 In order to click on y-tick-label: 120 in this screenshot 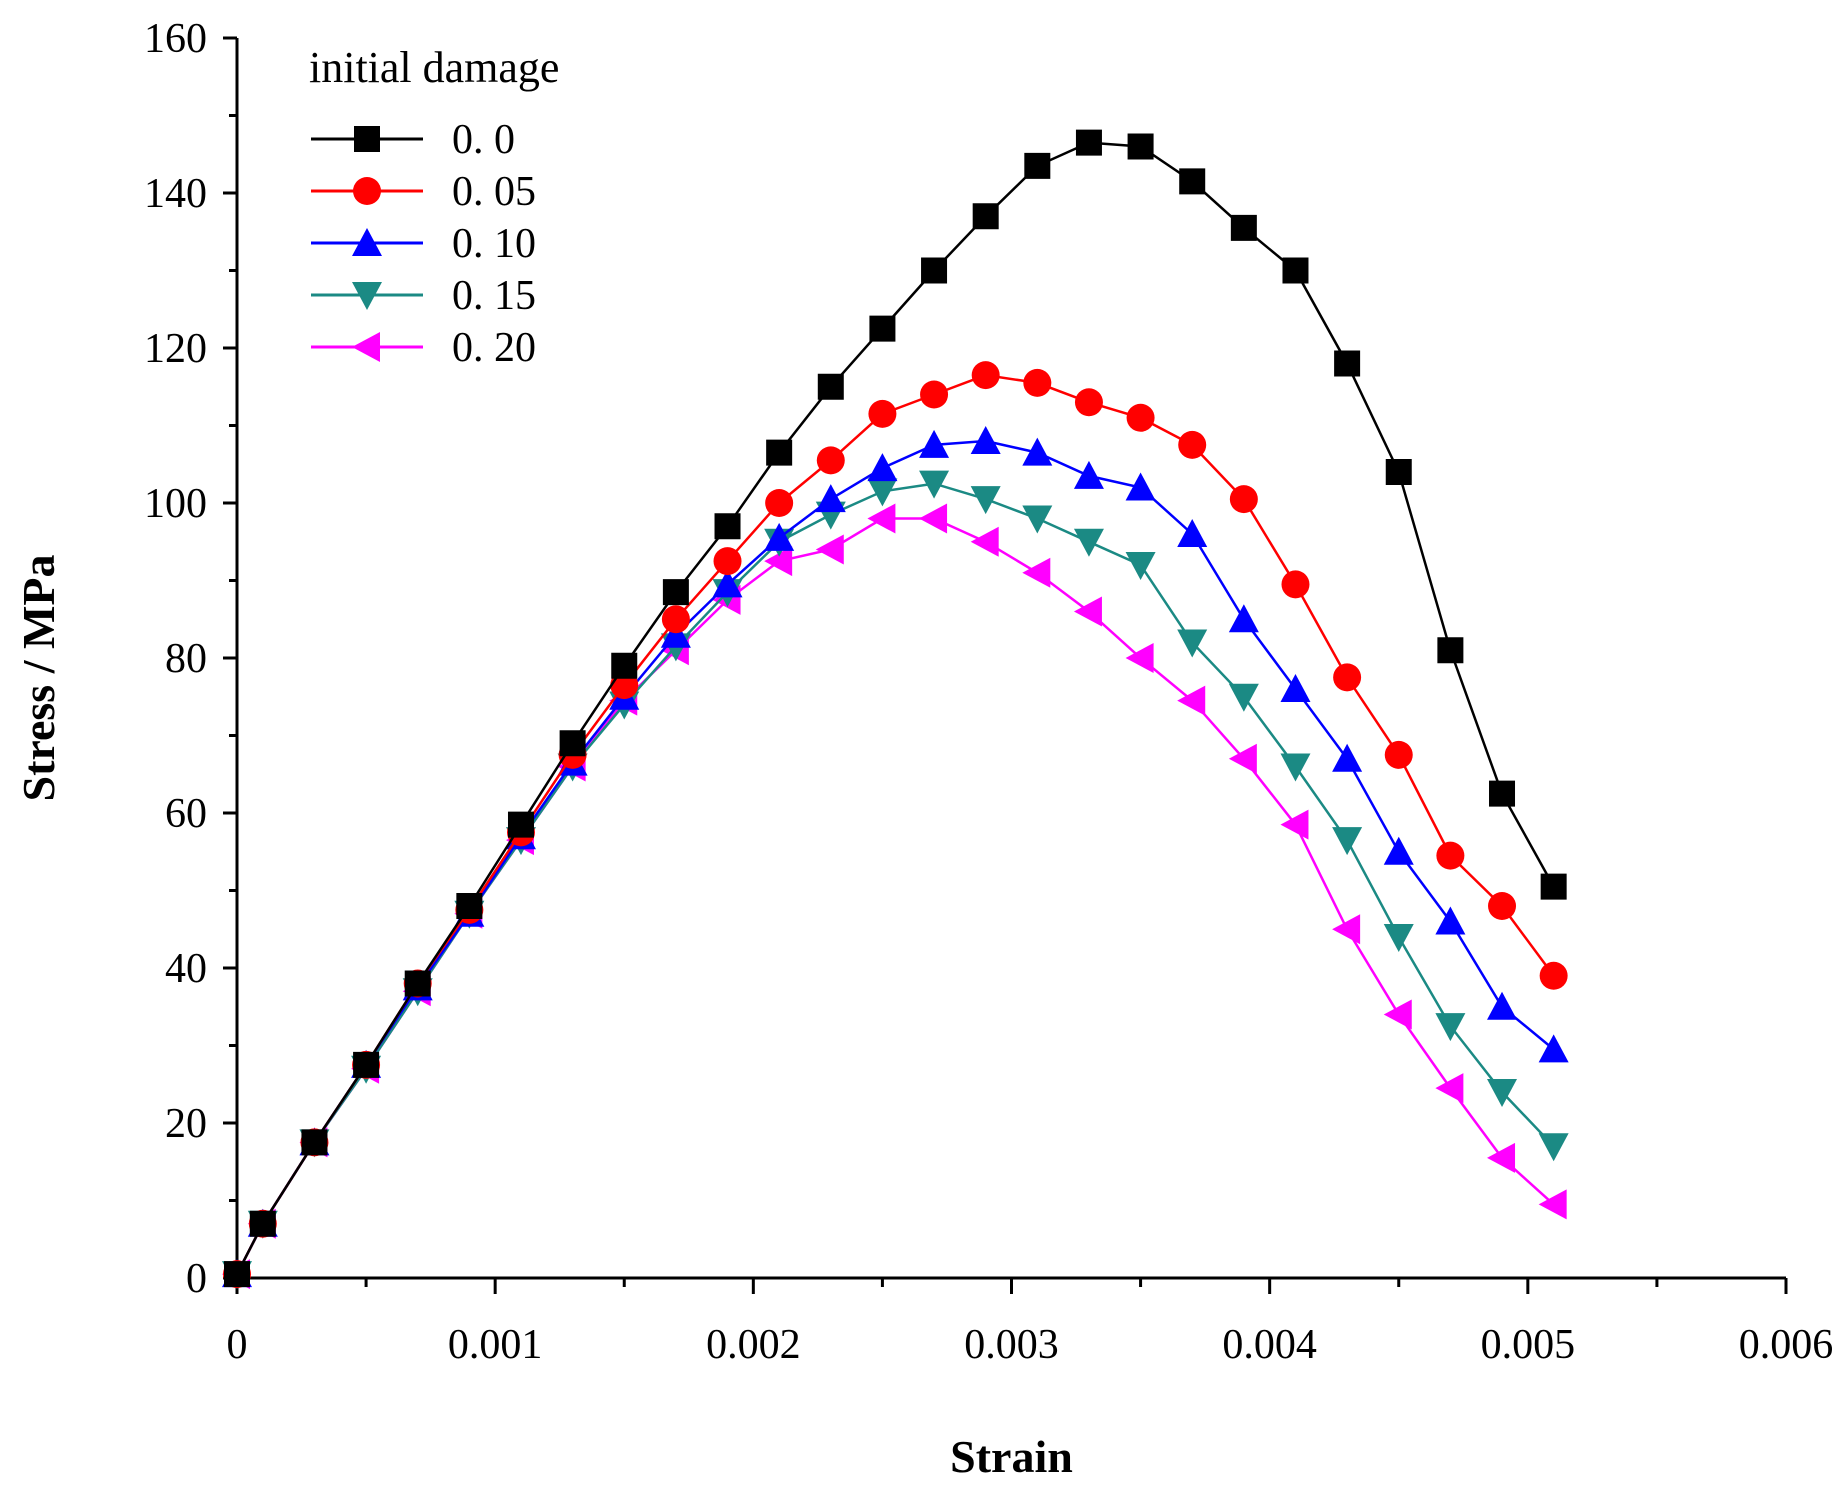, I will do `click(175, 349)`.